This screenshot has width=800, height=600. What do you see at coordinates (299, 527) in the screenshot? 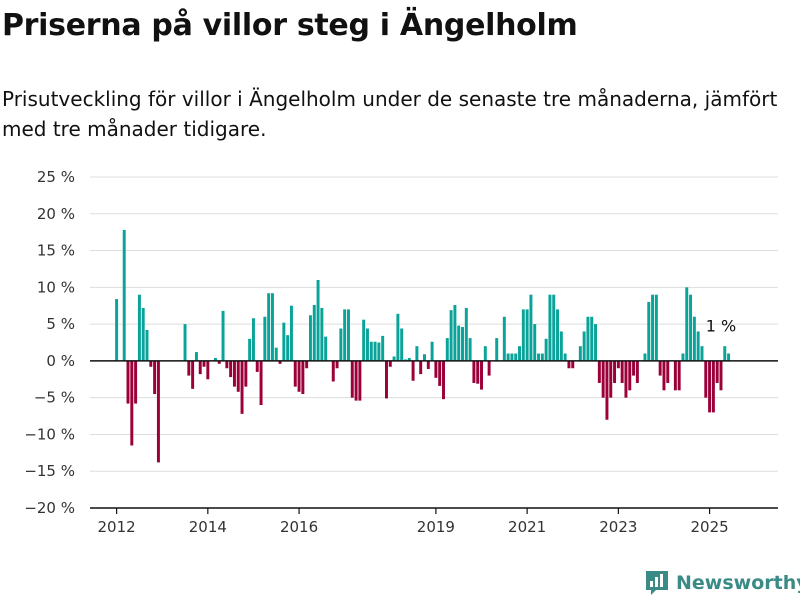
I see `x-tick-label: 2016` at bounding box center [299, 527].